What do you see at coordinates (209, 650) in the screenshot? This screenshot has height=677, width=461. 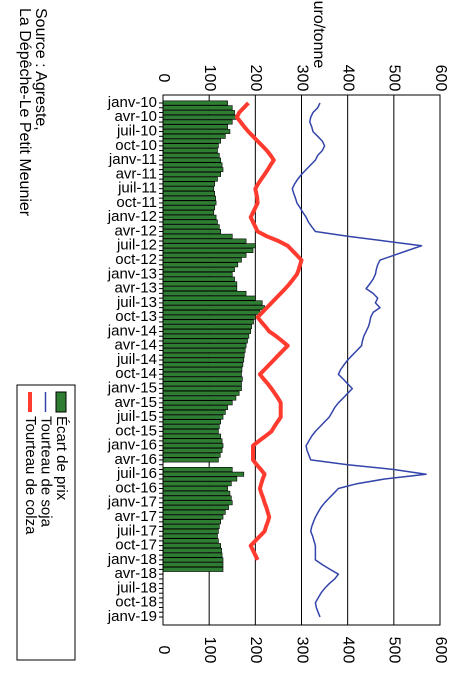 I see `y-tick-label: 100` at bounding box center [209, 650].